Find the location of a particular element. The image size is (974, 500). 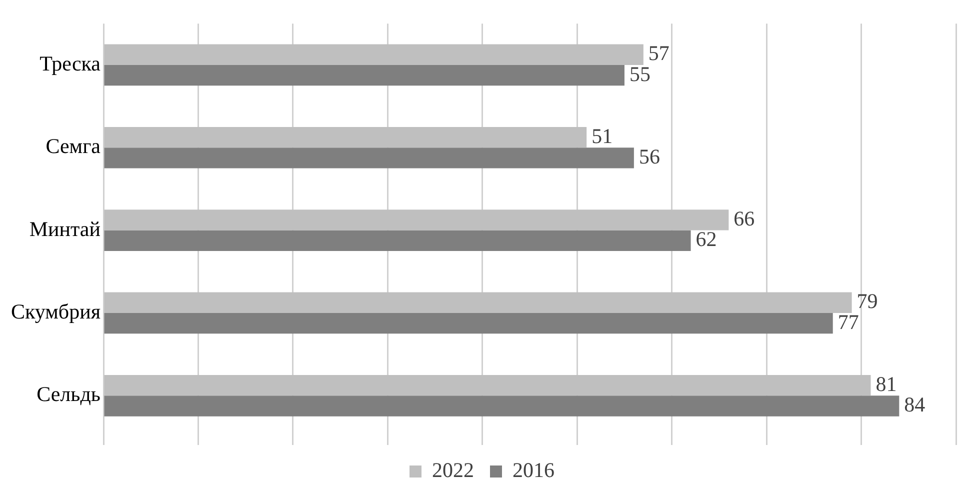

y-tick-label: Скумбрия is located at coordinates (55, 311).